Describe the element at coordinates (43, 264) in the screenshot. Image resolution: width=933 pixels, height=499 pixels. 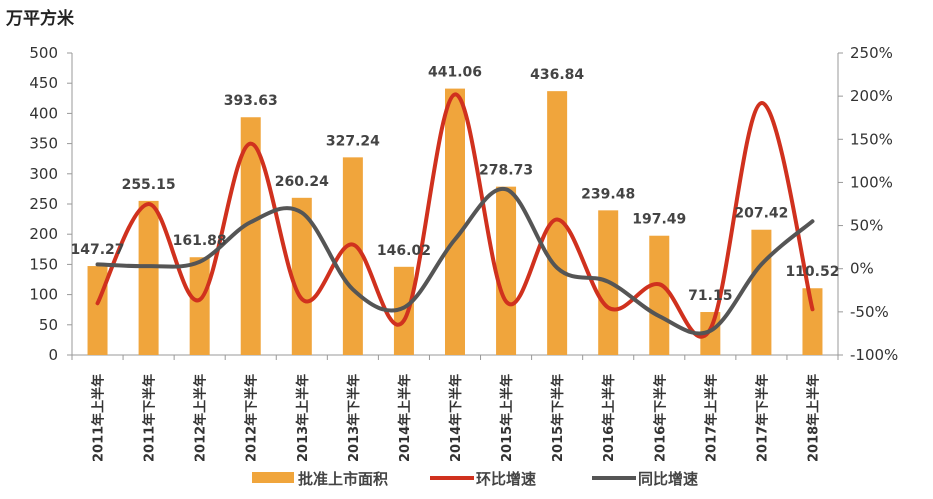
I see `left-tick-label: 150` at that location.